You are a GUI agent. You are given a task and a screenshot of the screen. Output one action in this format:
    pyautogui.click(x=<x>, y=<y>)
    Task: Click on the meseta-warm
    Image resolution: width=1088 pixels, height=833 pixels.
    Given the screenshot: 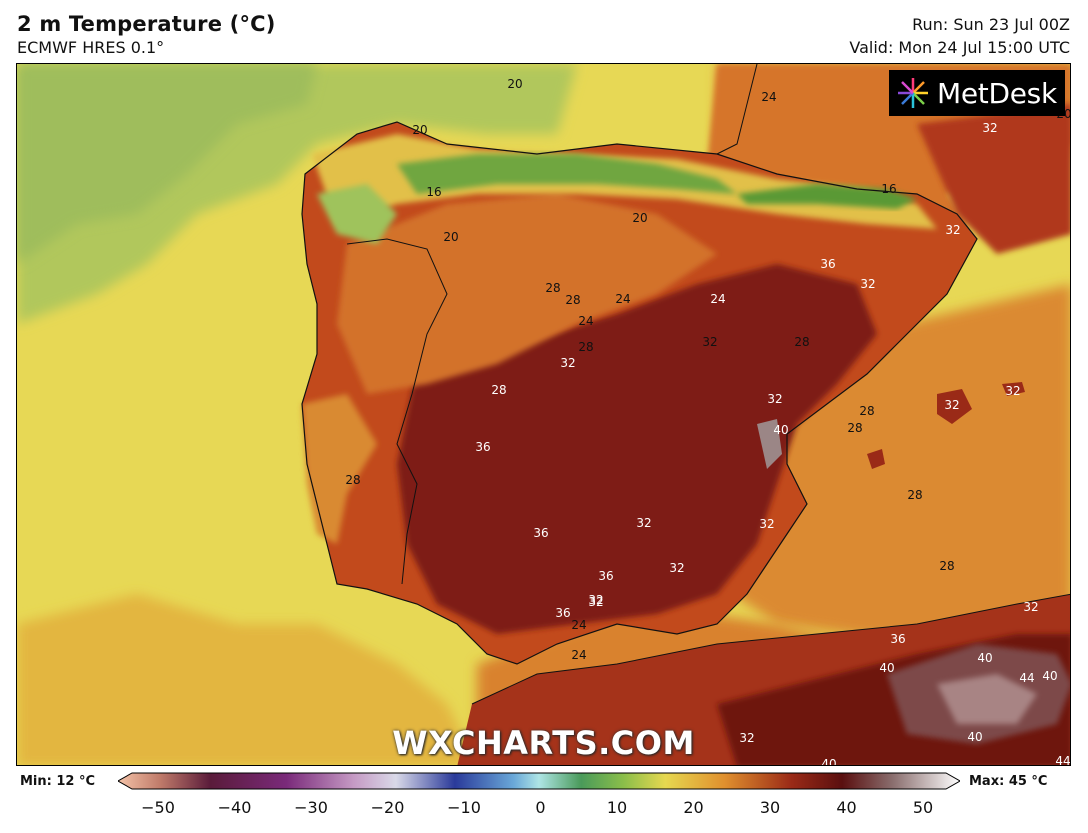 What is the action you would take?
    pyautogui.click(x=527, y=294)
    